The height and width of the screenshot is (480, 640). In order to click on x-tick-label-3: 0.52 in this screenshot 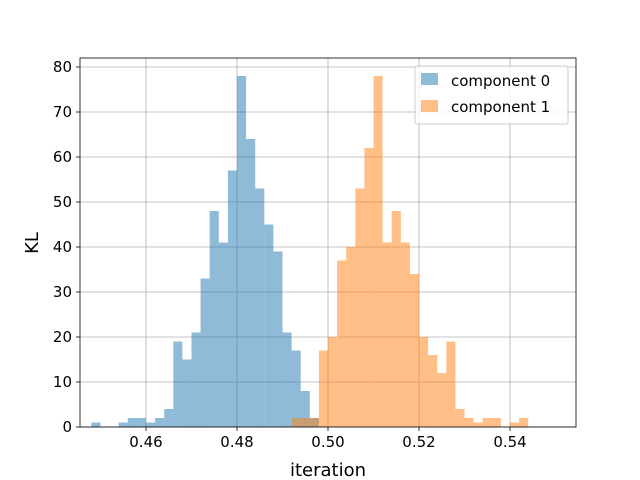, I will do `click(418, 442)`.